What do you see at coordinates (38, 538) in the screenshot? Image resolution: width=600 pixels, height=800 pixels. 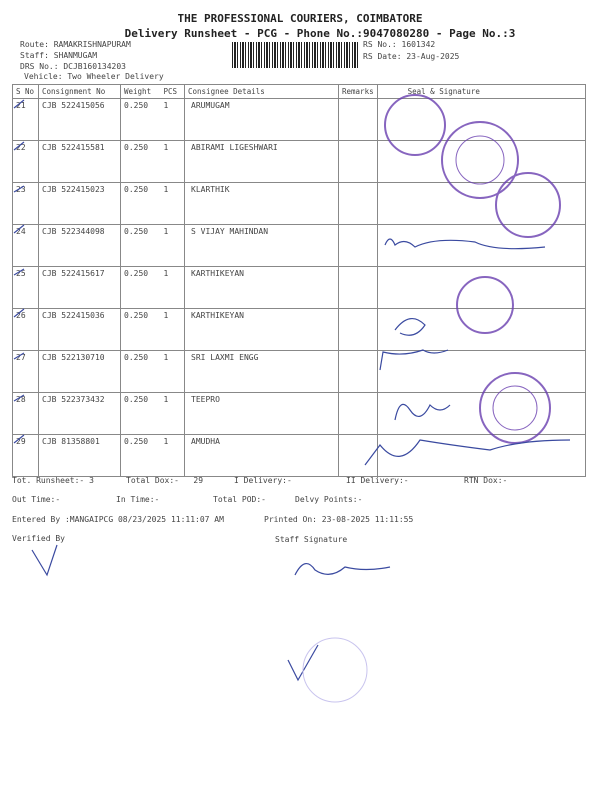 I see `verified-by: Verified By` at bounding box center [38, 538].